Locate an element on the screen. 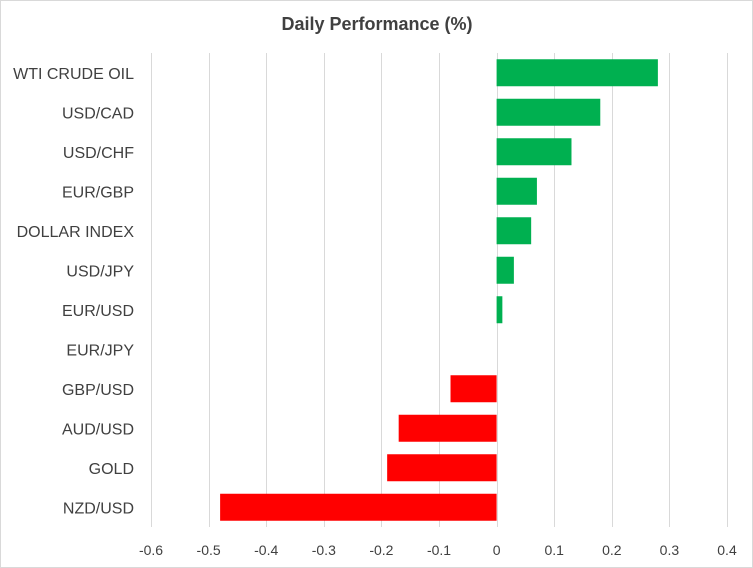  x-tick-label: 0.2 is located at coordinates (612, 550).